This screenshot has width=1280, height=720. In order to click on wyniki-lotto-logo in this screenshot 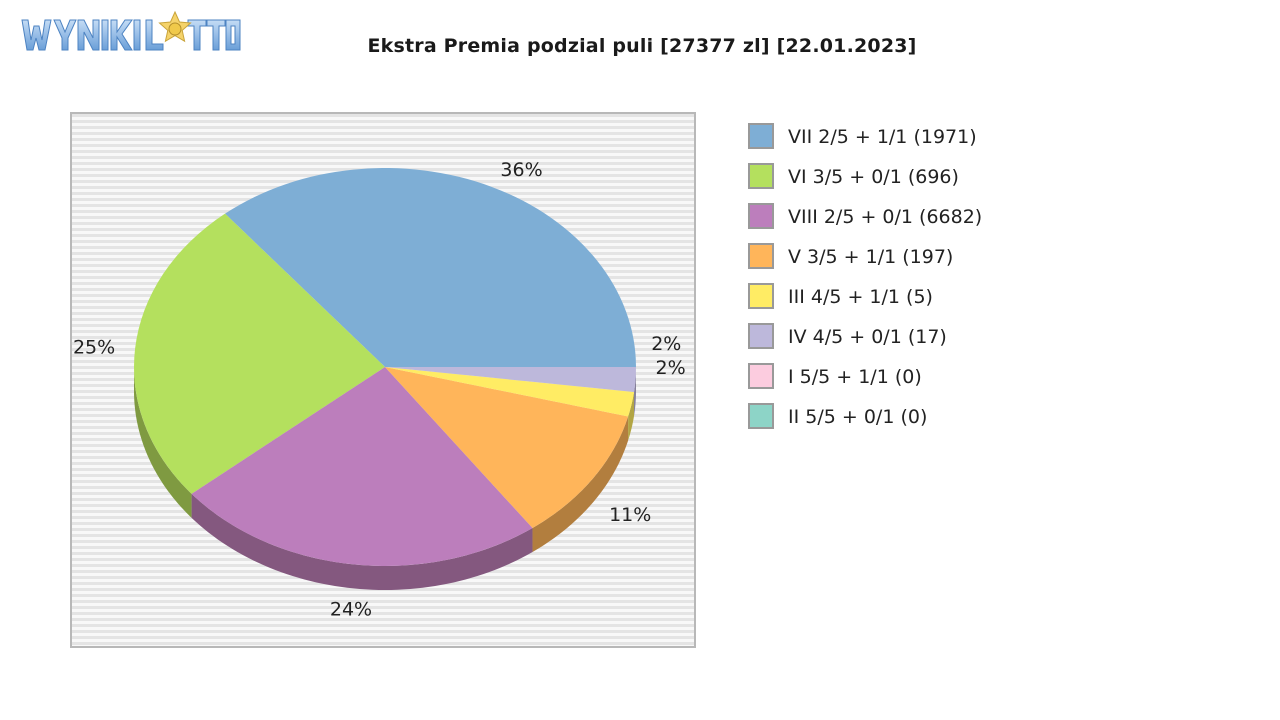, I will do `click(131, 30)`.